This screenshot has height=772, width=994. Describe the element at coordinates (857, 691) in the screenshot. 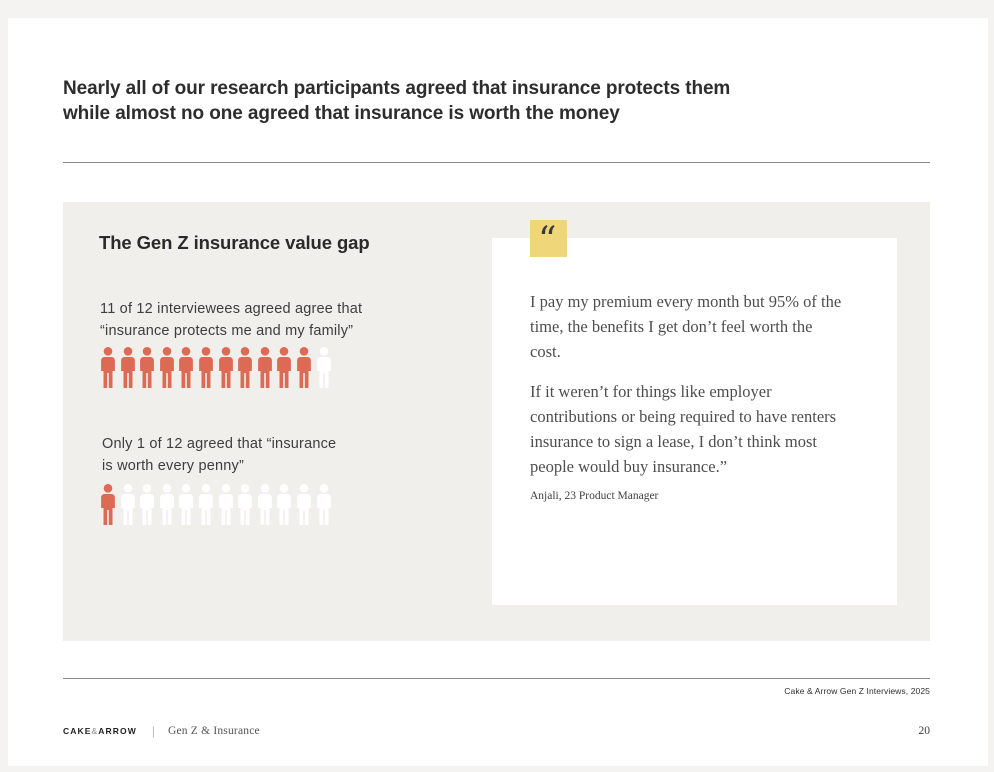

I see `source-citation: Cake & Arrow Gen Z Interviews, 2025` at that location.